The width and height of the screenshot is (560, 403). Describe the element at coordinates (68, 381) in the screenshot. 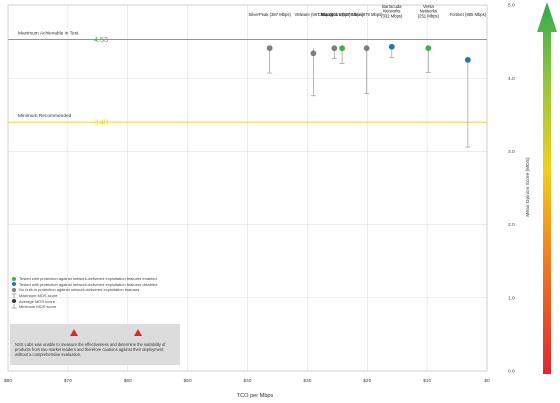

I see `x-tick-label: $70` at that location.